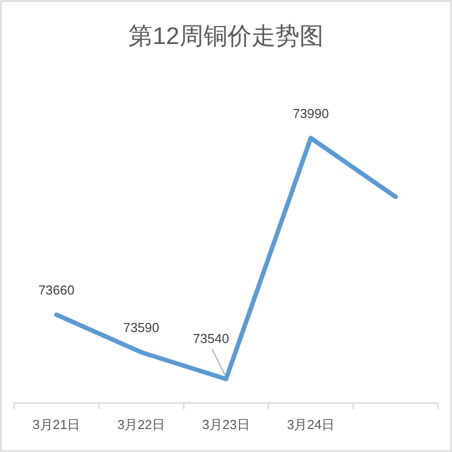 The height and width of the screenshot is (452, 452). Describe the element at coordinates (141, 424) in the screenshot. I see `x-tick-label: 3月22日` at that location.